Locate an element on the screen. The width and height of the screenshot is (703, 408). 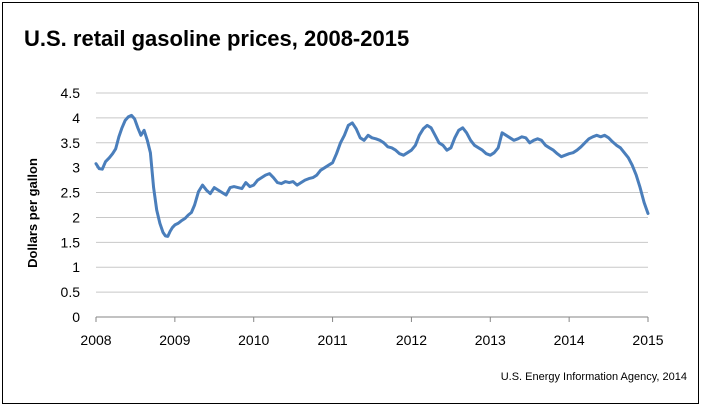
y-tick-label: 0 is located at coordinates (76, 317).